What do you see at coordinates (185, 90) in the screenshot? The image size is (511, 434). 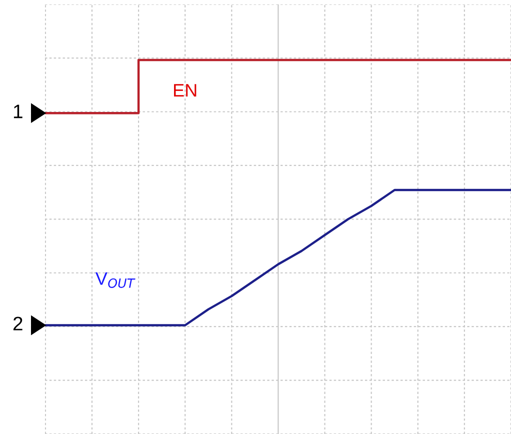 I see `series-label: EN` at bounding box center [185, 90].